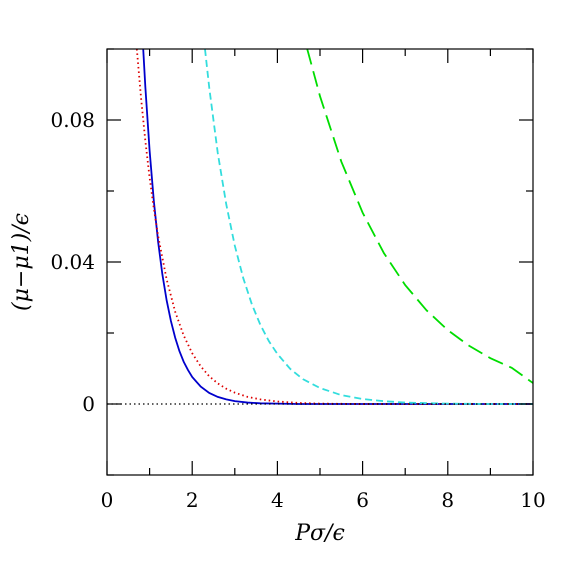 The image size is (581, 581). What do you see at coordinates (107, 500) in the screenshot?
I see `x-tick-label: 0` at bounding box center [107, 500].